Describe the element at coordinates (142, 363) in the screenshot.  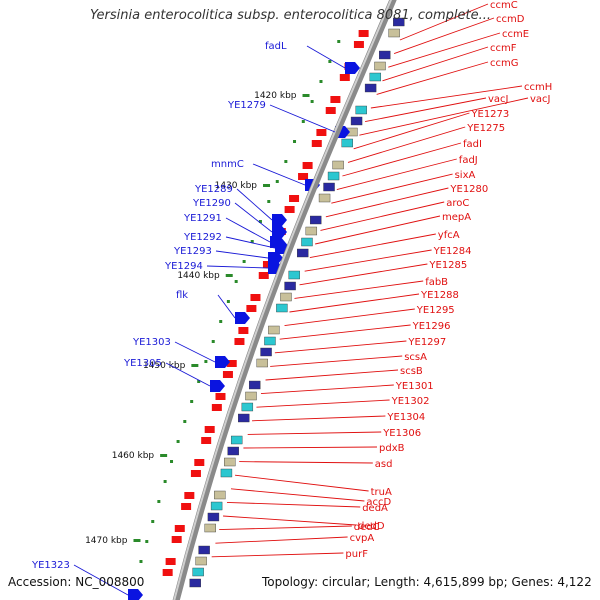
I see `forward-gene-label: YE1305` at that location.